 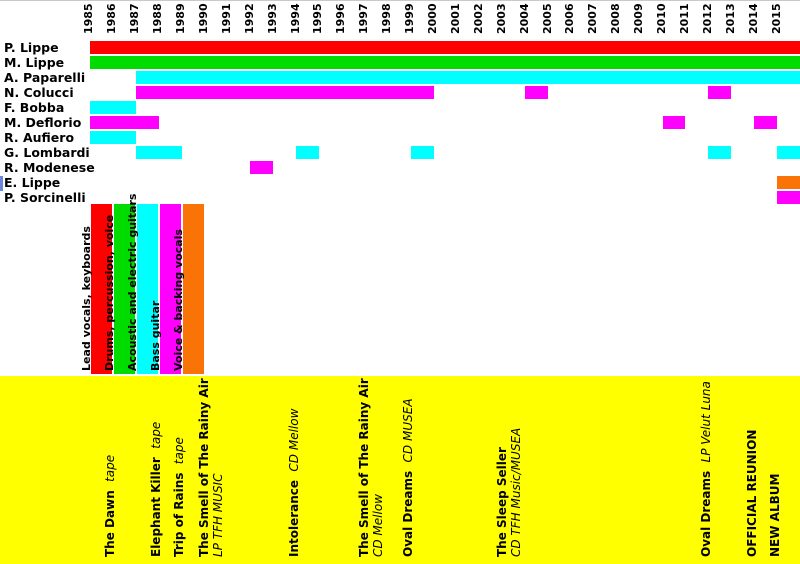 I want to click on year-label: 2006, so click(x=570, y=18).